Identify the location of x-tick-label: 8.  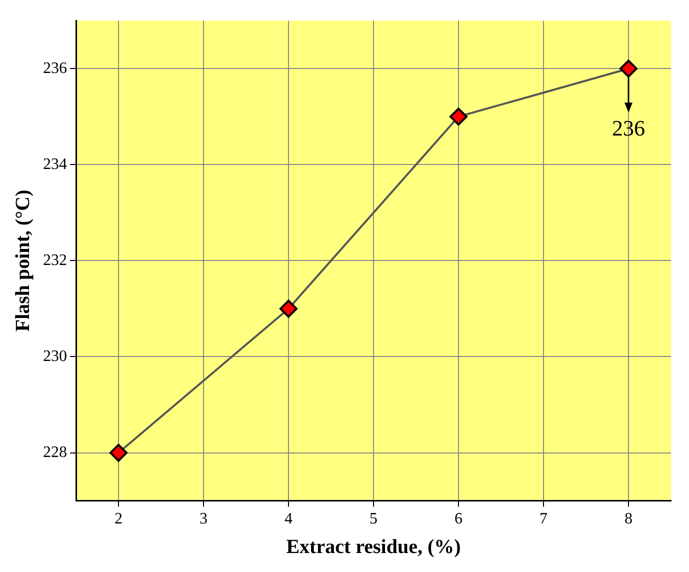
(628, 519).